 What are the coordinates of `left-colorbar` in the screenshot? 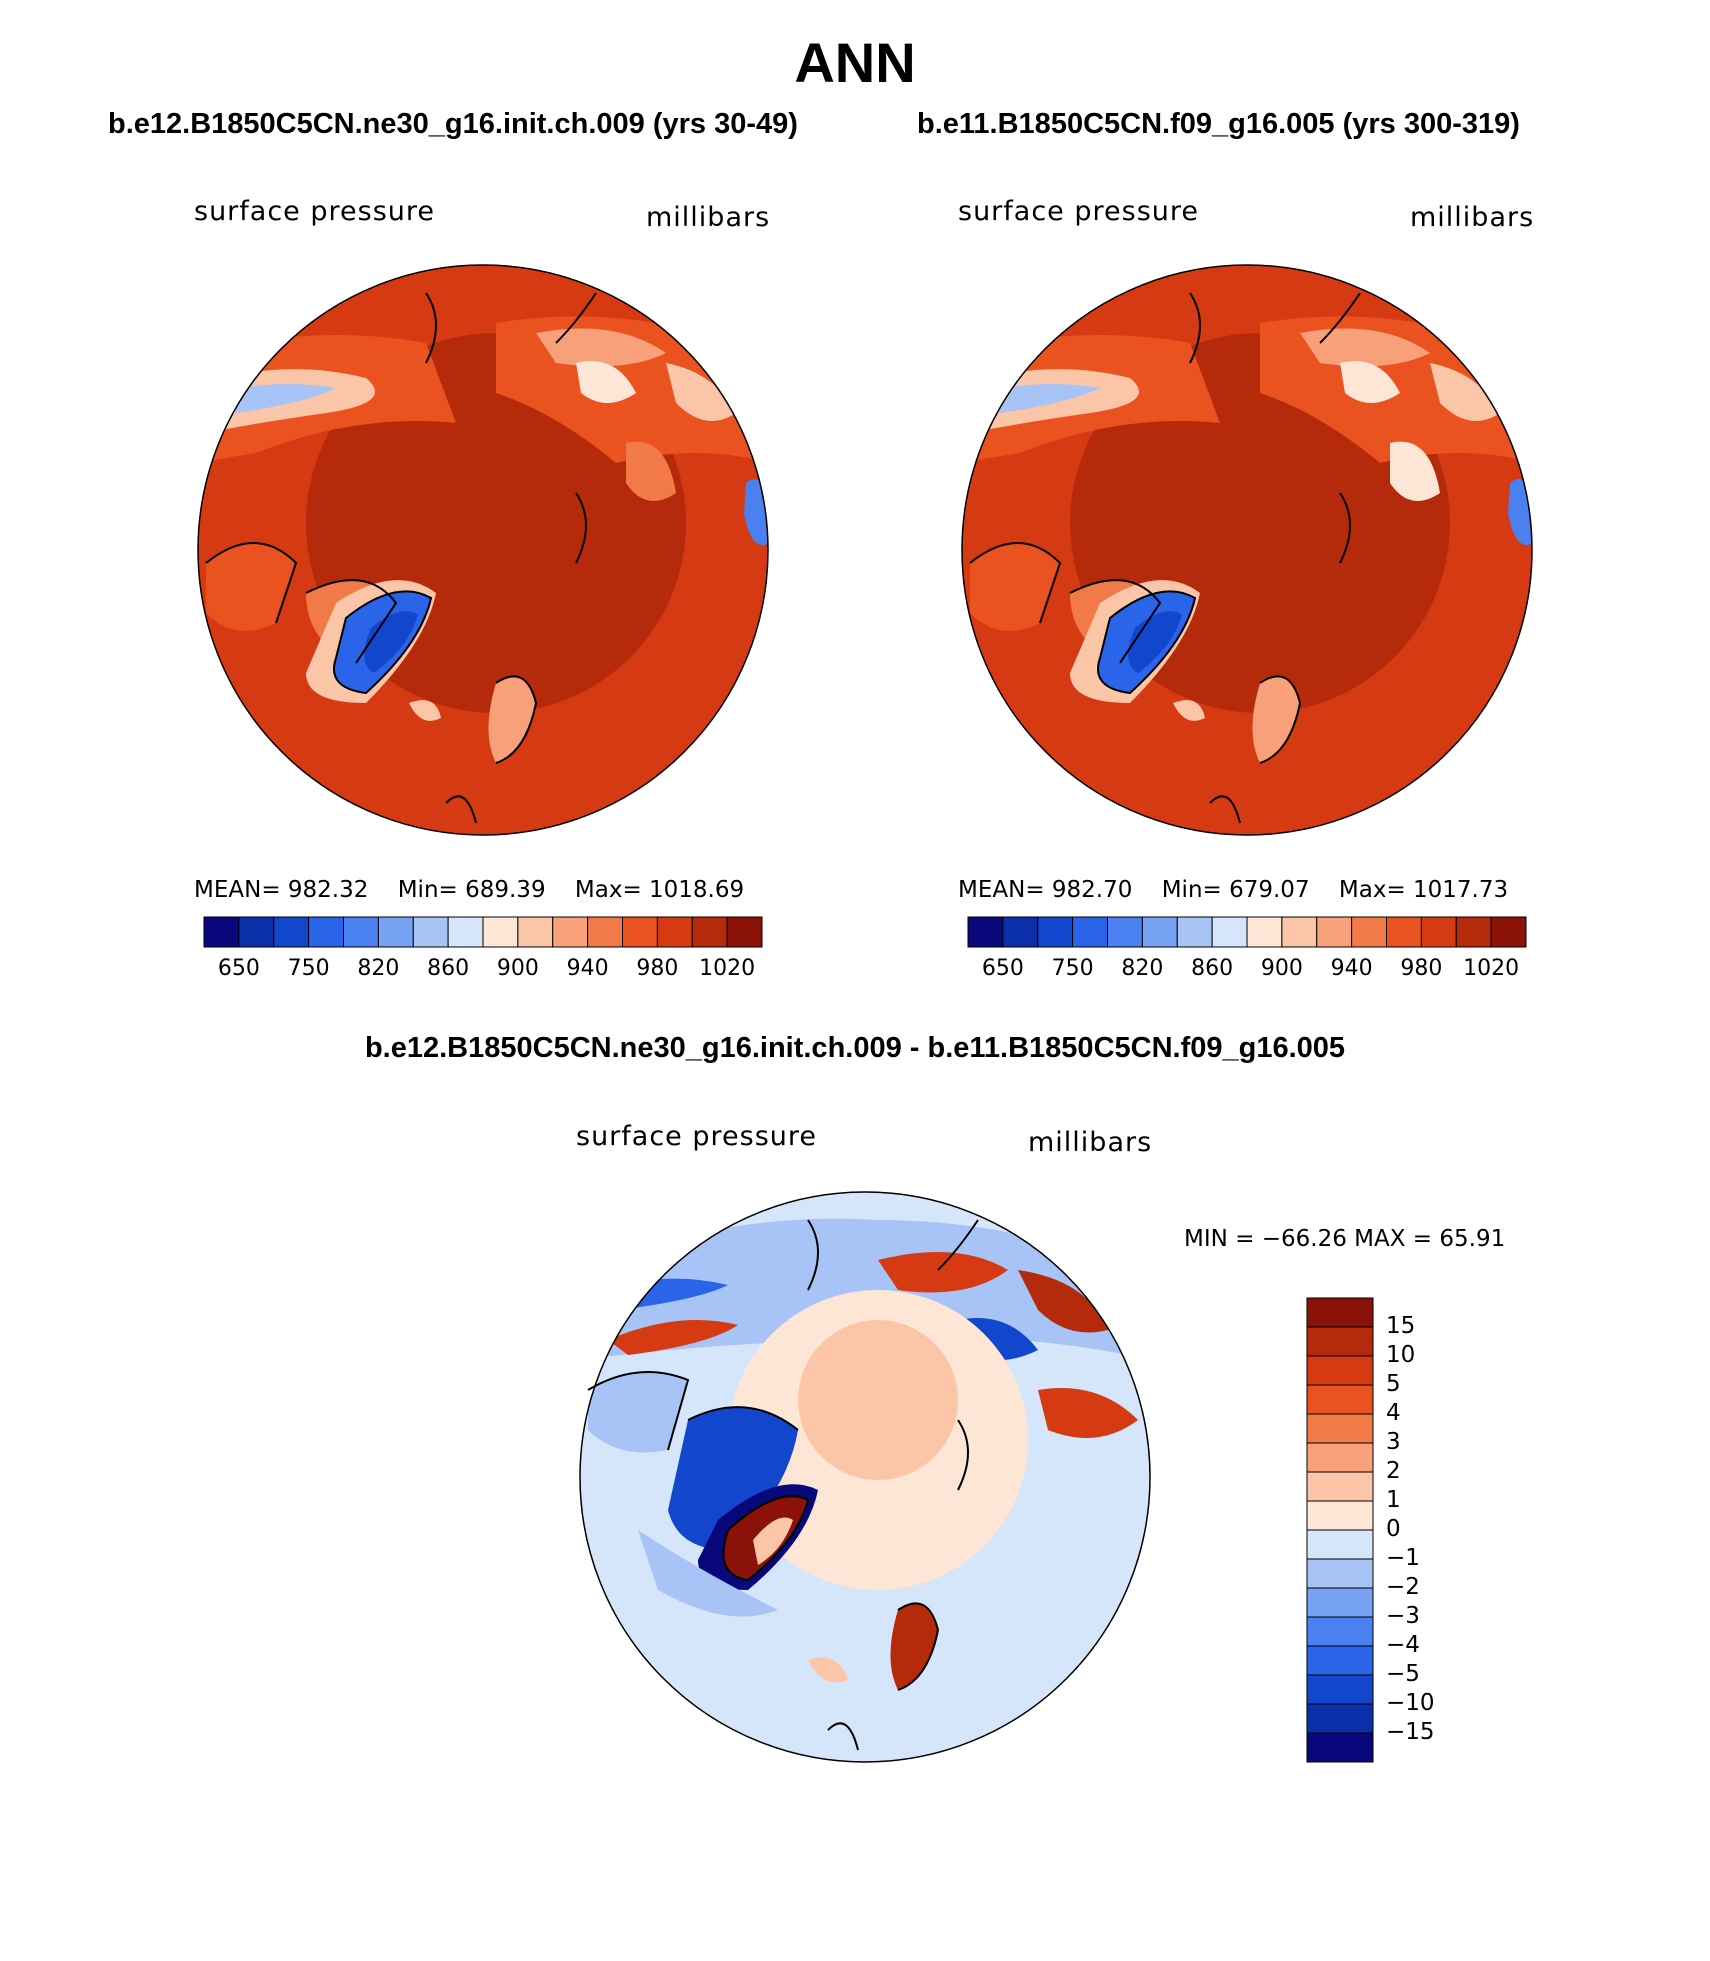 It's located at (483, 932).